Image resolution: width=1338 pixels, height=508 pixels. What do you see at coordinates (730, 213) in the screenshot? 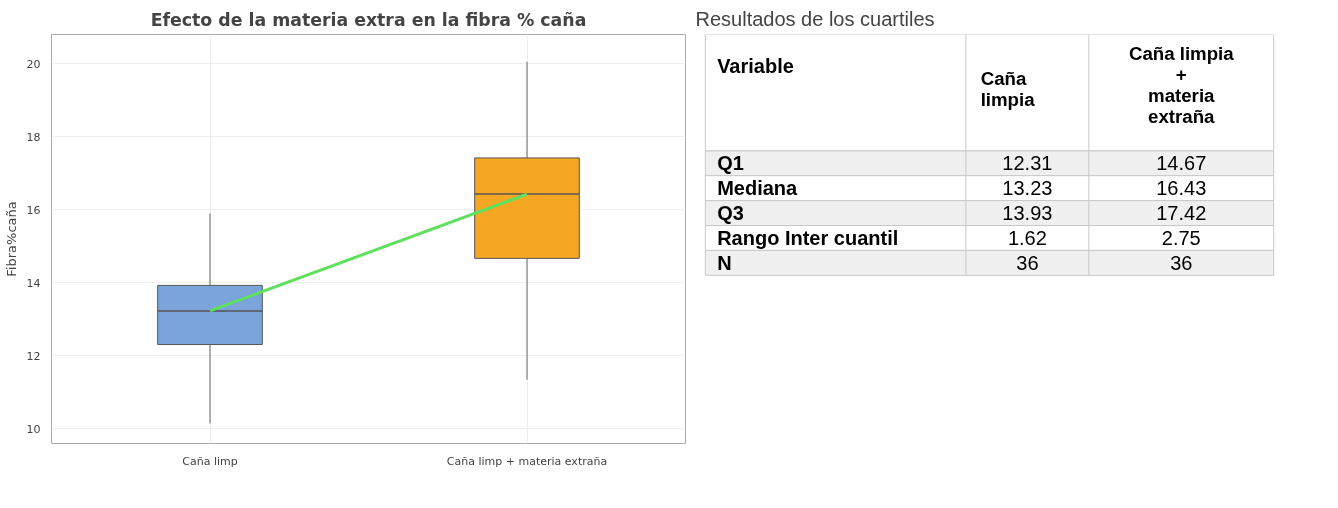
I see `category-label: Q3` at bounding box center [730, 213].